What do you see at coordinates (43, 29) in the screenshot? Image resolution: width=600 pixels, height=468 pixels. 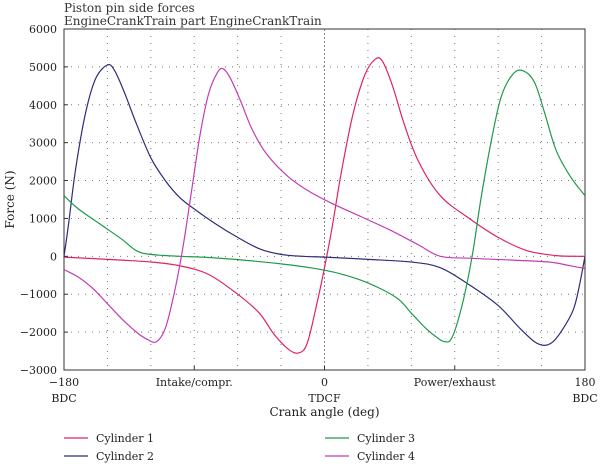 I see `y-tick-label: 6000` at bounding box center [43, 29].